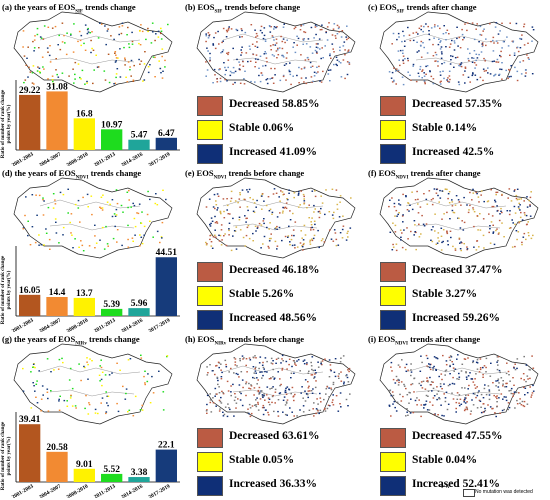 The image size is (550, 500). I want to click on map-g-inner-boundaries, so click(90, 381).